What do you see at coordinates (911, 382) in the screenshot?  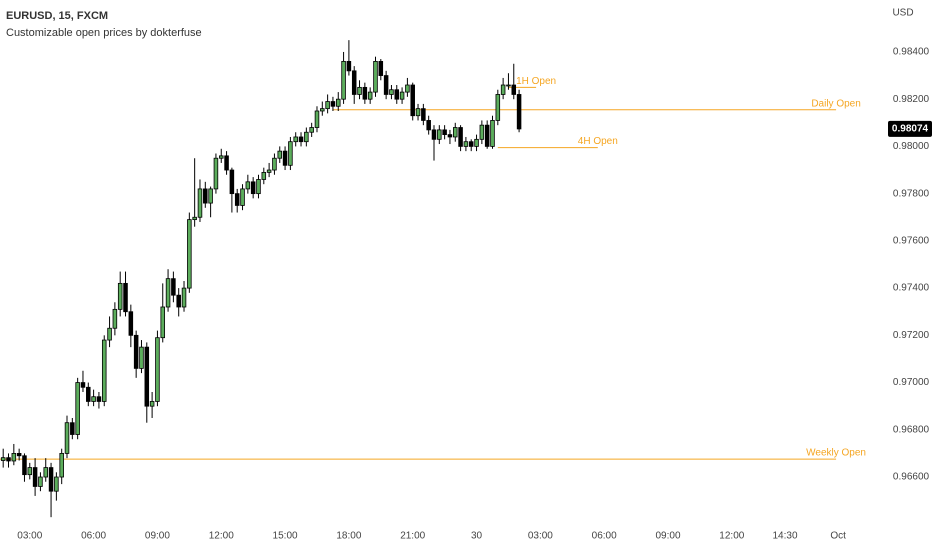 I see `y-tick-label: 0.97000` at bounding box center [911, 382].